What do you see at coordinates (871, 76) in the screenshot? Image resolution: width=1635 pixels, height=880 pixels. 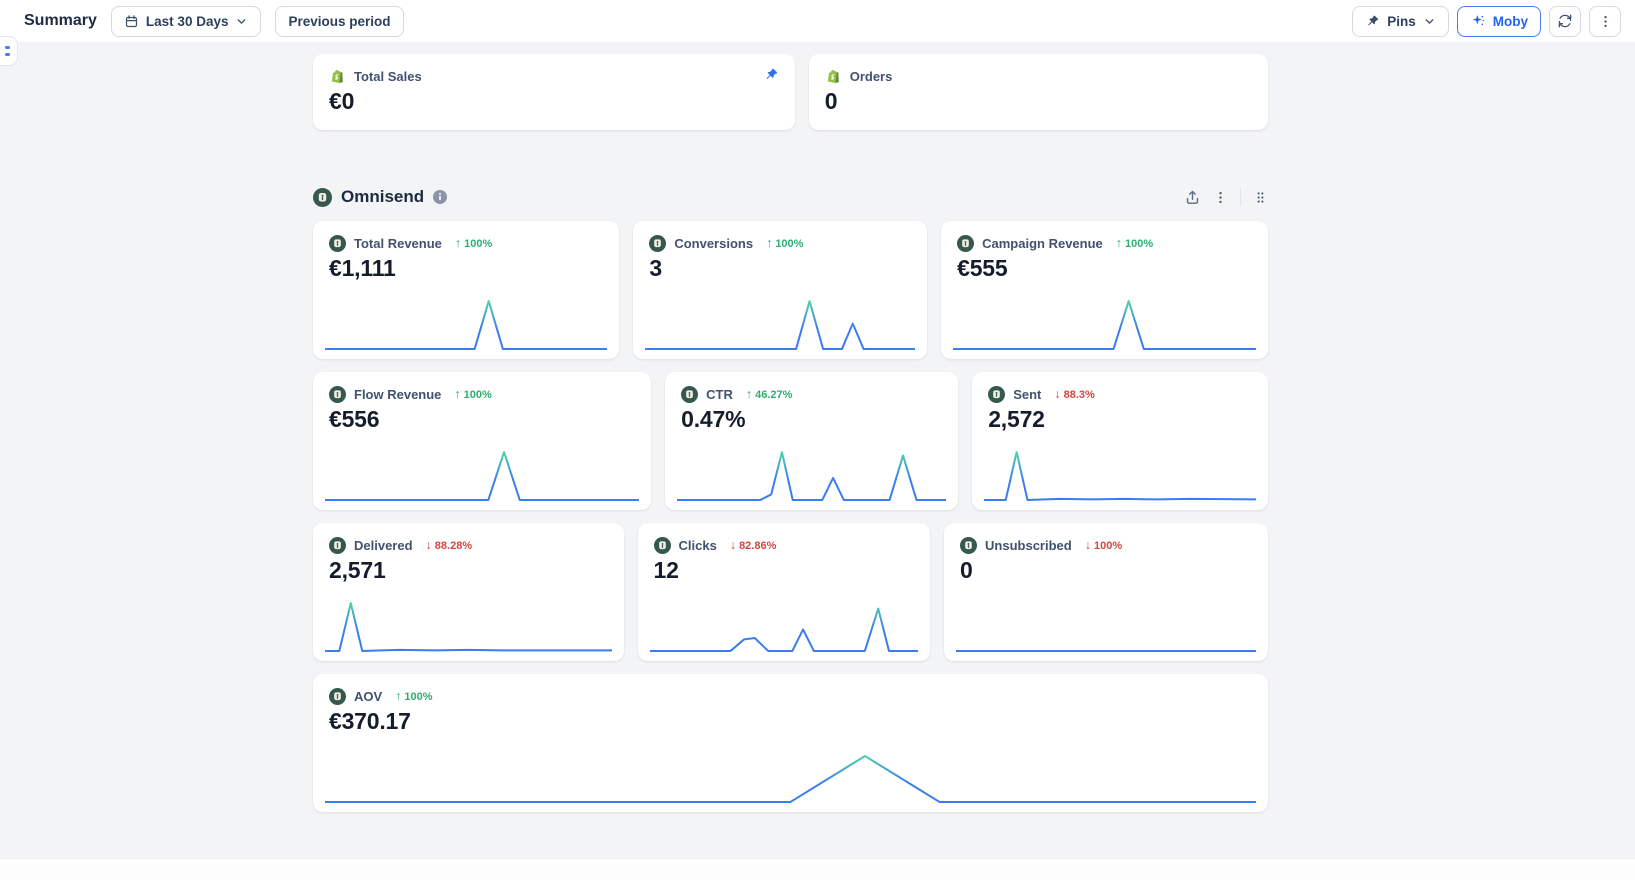 I see `metric-label: Orders` at bounding box center [871, 76].